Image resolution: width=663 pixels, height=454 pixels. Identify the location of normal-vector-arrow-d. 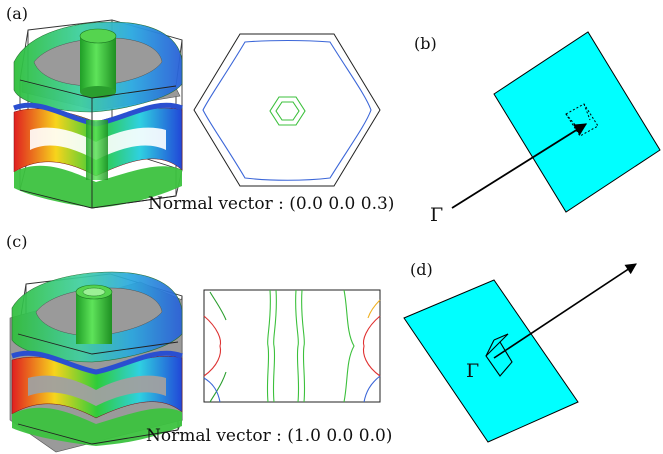
(565, 311).